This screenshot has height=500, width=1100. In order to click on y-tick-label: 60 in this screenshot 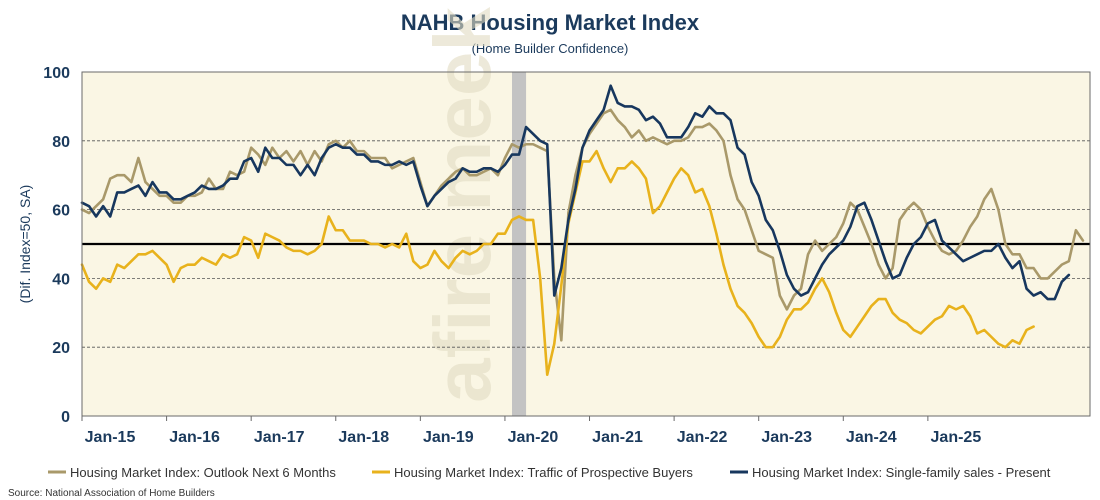, I will do `click(61, 211)`.